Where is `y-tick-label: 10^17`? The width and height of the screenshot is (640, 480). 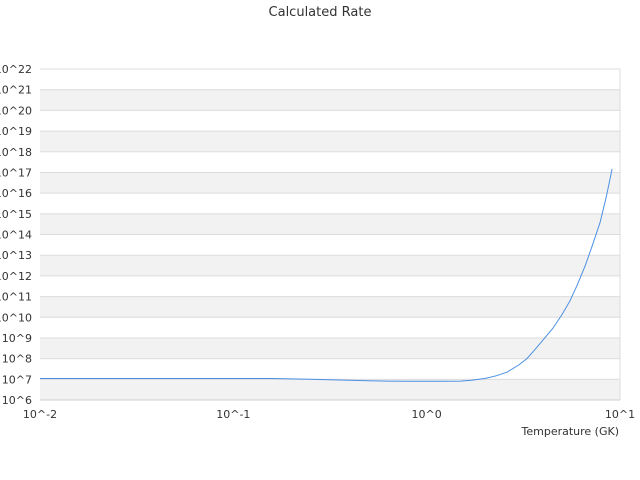
y-tick-label: 10^17 is located at coordinates (16, 172).